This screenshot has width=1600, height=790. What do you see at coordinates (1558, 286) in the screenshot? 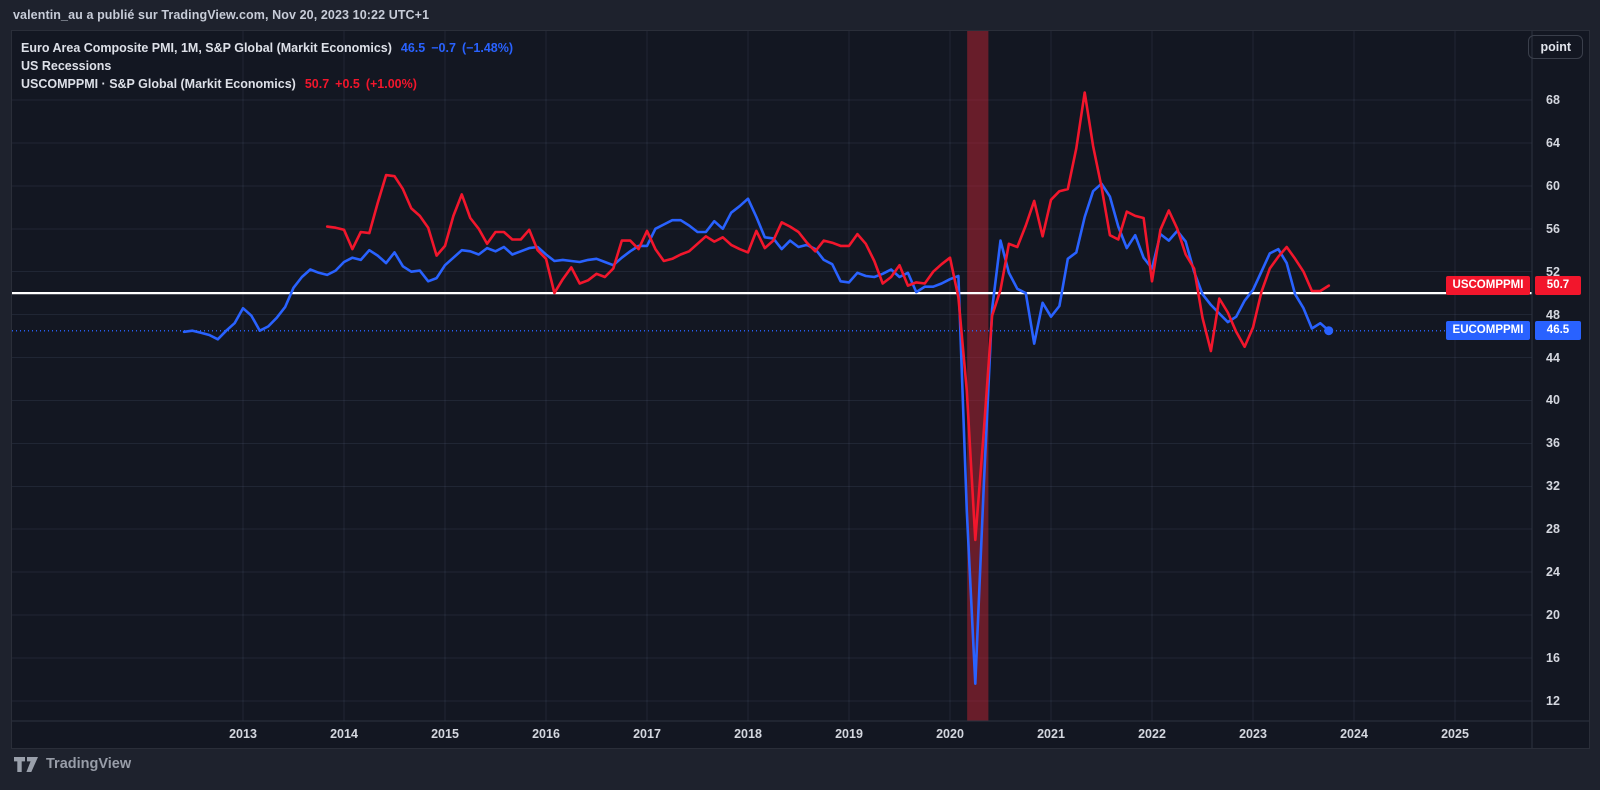
I see `us-price-tag: 50.7` at bounding box center [1558, 286].